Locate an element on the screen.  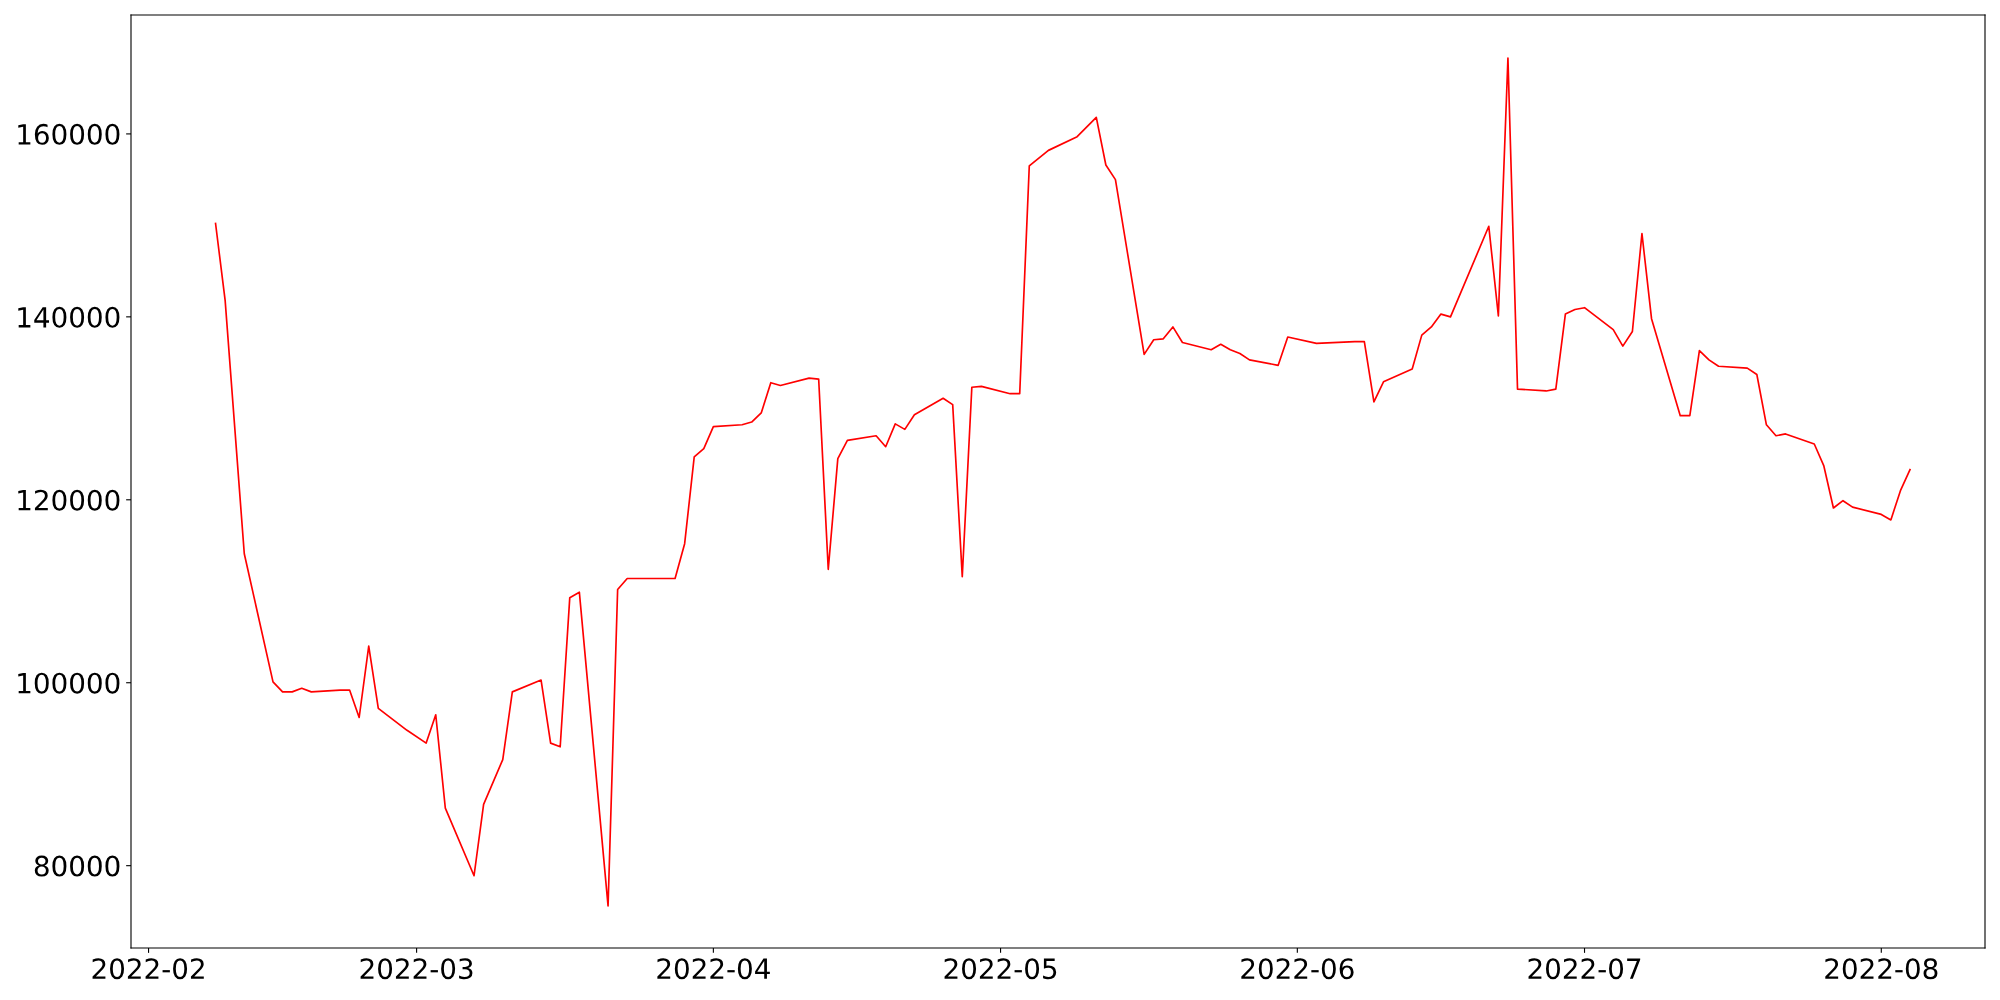
x-tick-label: 2022-06 is located at coordinates (1297, 969).